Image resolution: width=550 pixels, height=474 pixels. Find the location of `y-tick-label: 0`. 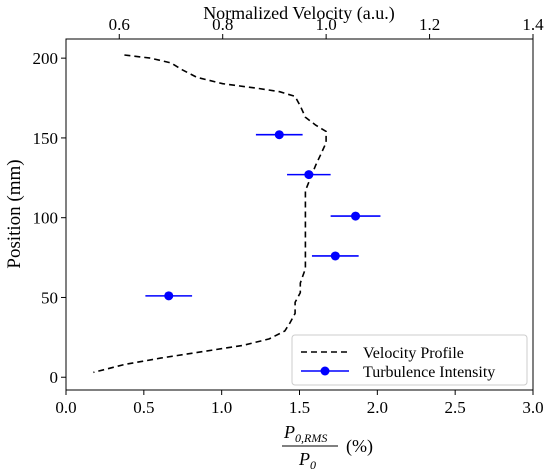

y-tick-label: 0 is located at coordinates (54, 377).